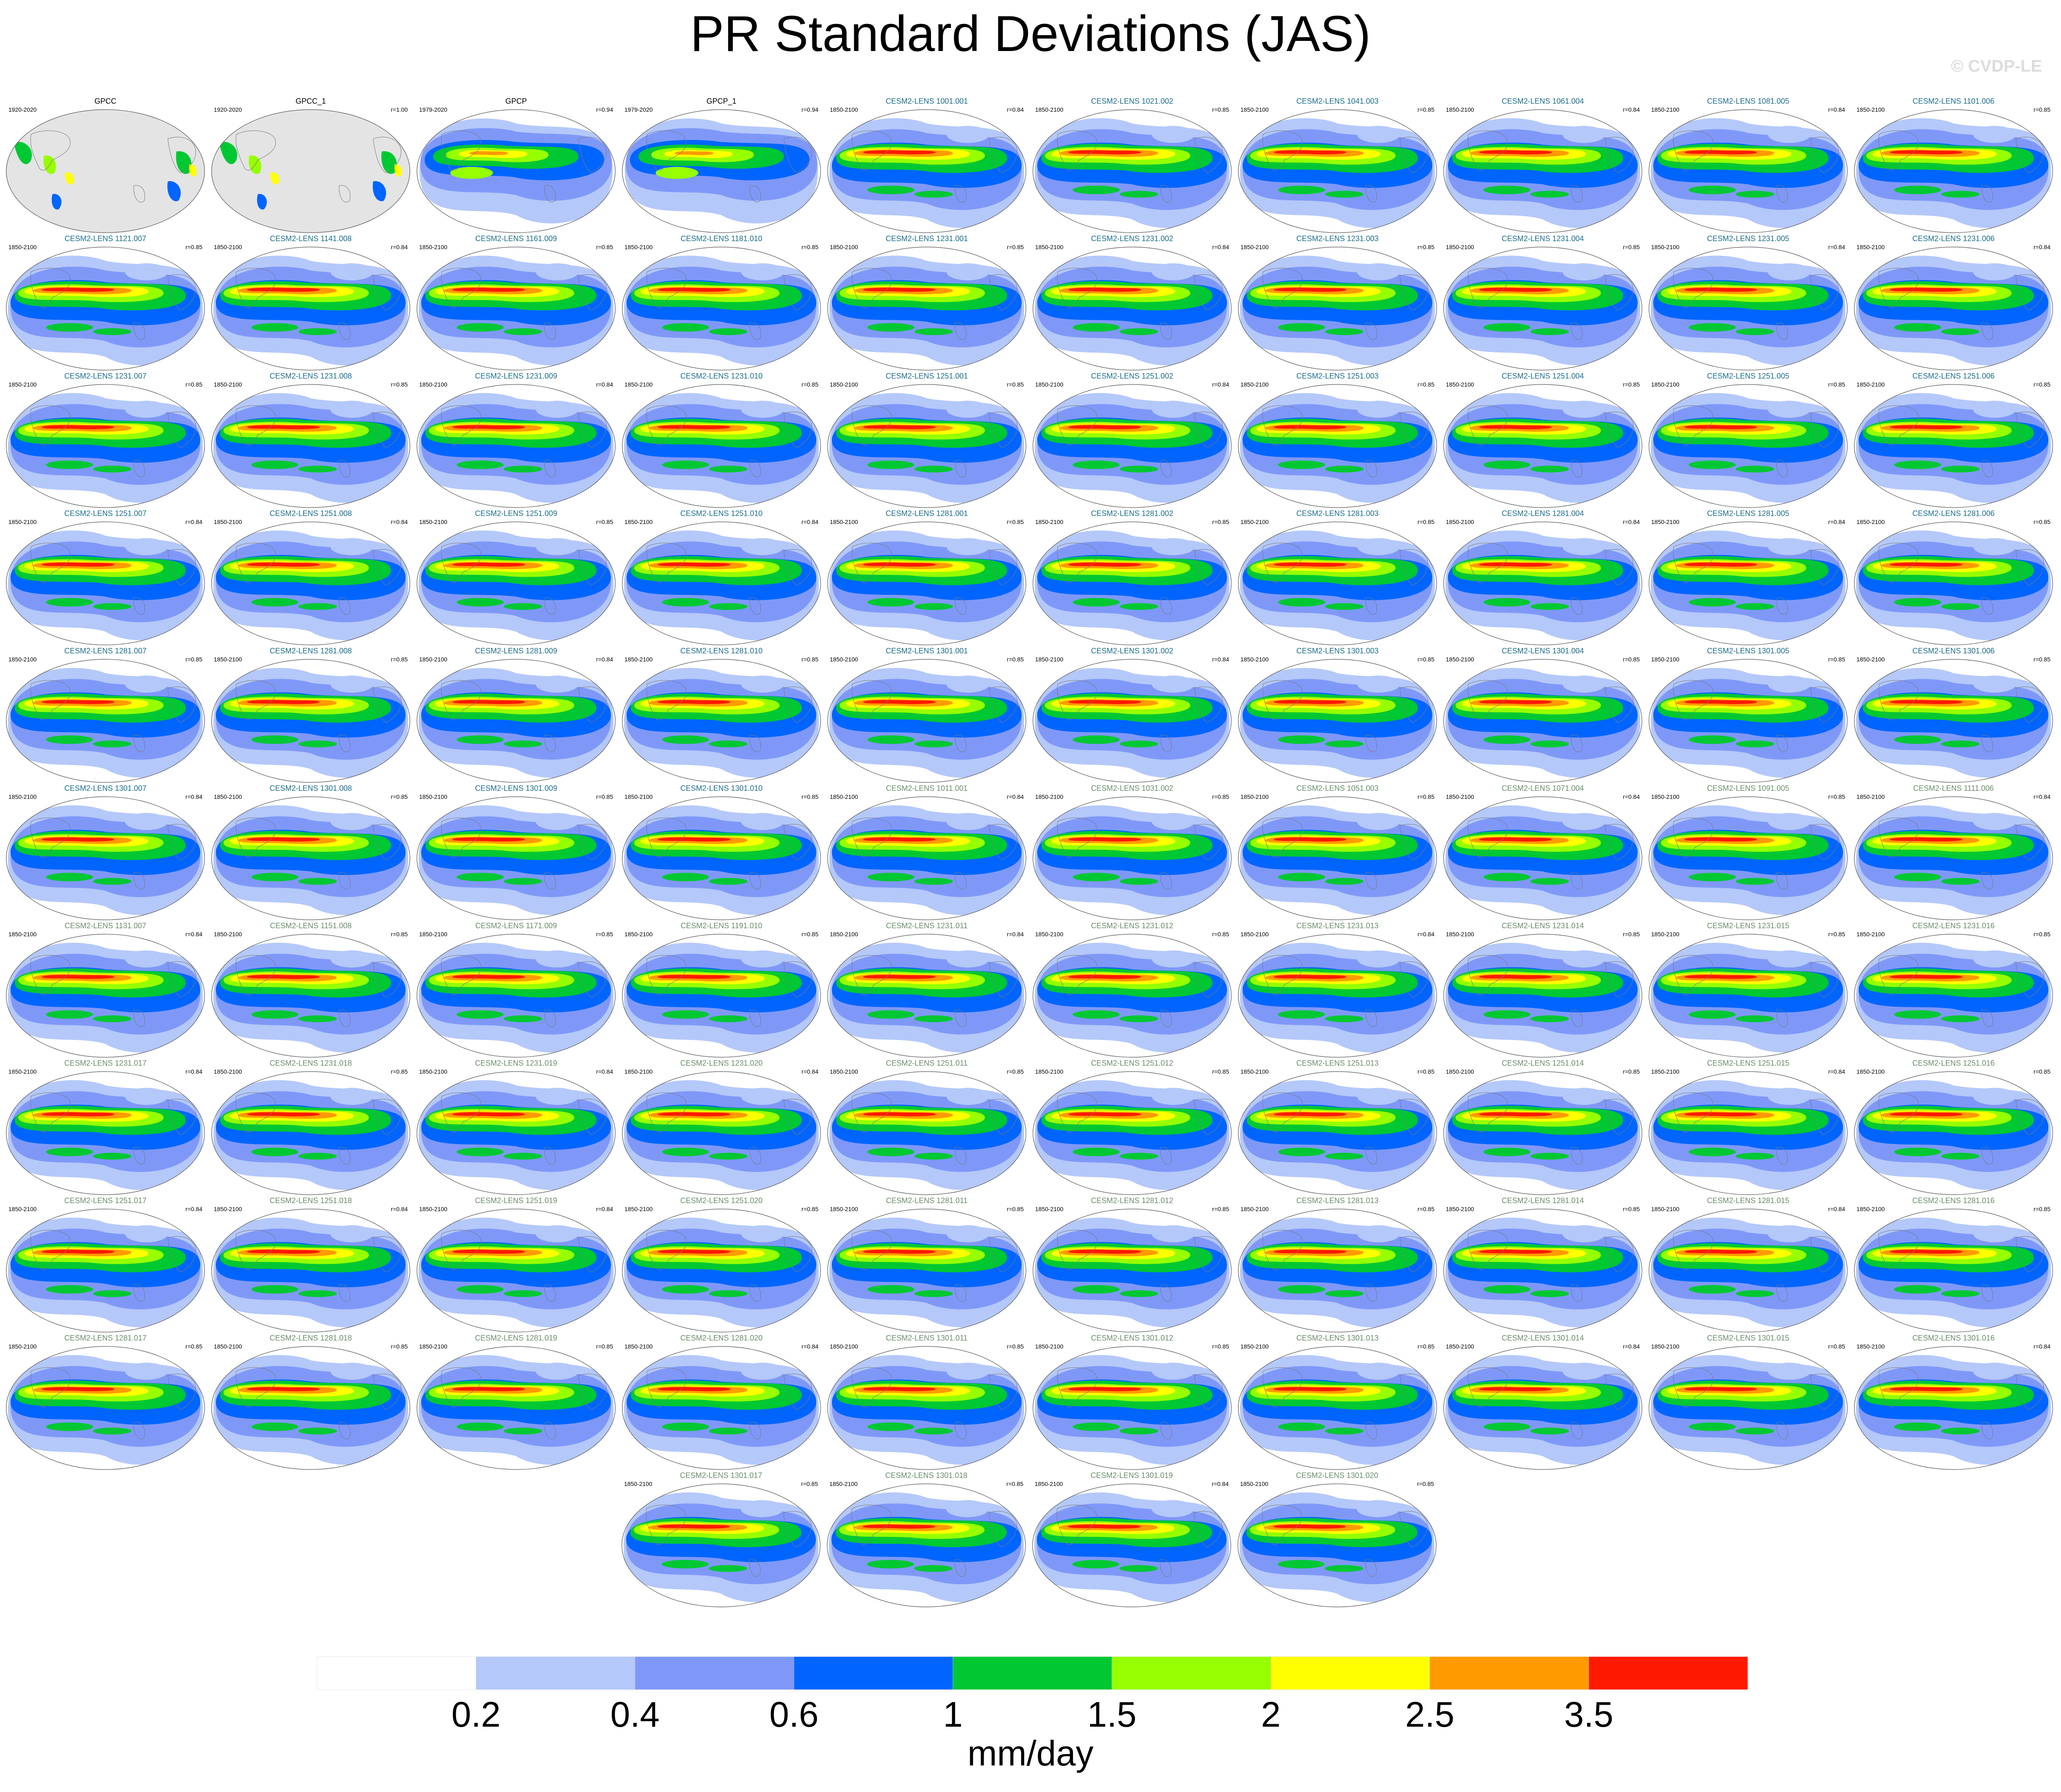 The image size is (2061, 1792). I want to click on panel-title: CESM2-LENS 1301.016, so click(1953, 1338).